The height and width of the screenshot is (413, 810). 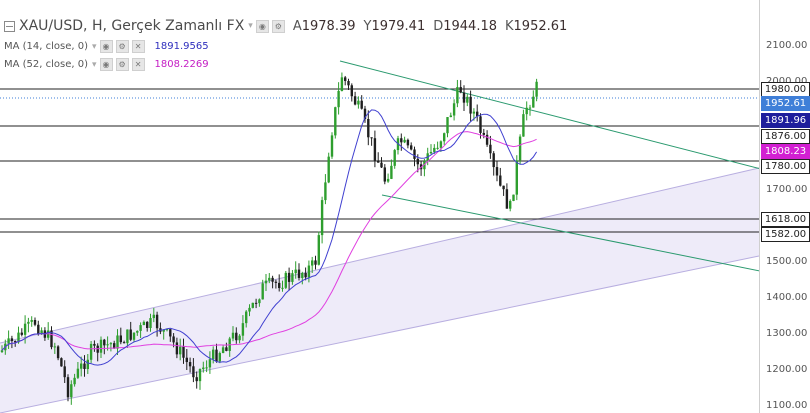 I want to click on price-tick-label: 2100.00, so click(x=787, y=45).